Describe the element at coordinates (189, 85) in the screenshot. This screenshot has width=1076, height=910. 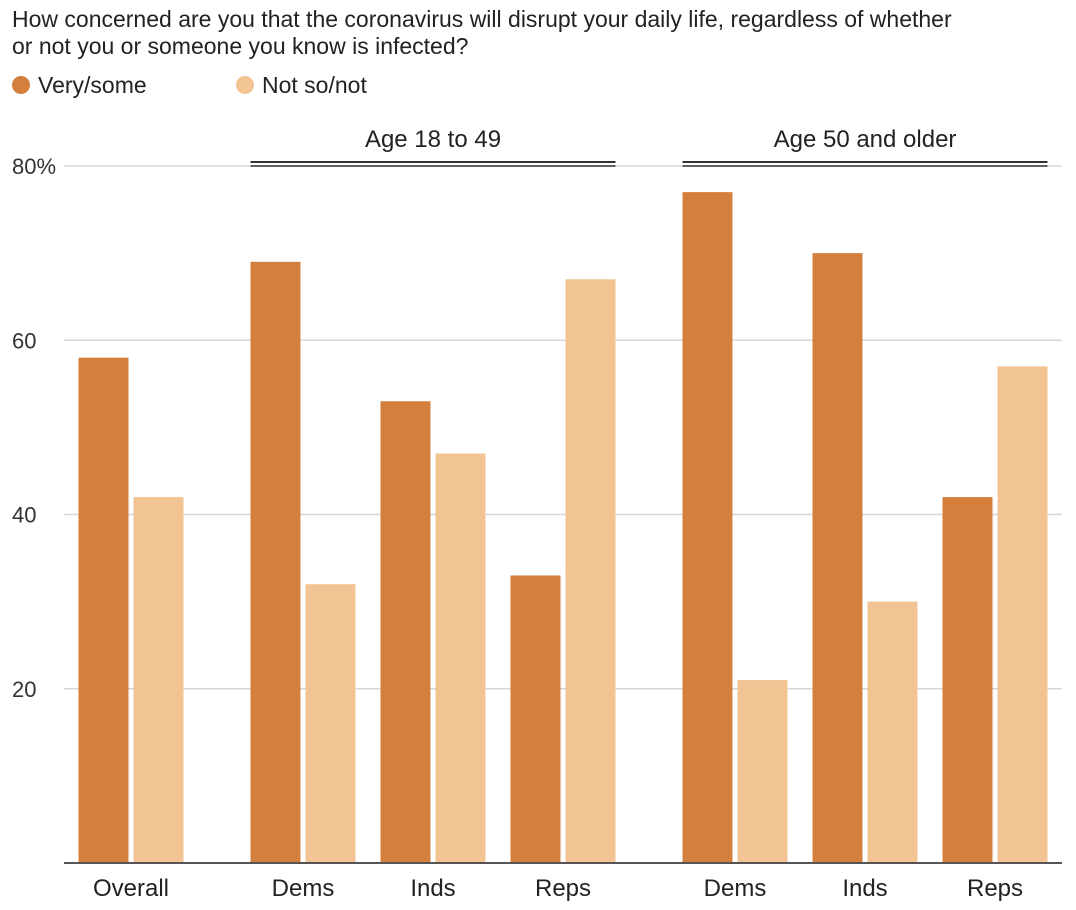
I see `legend: Very/some Not so/not` at that location.